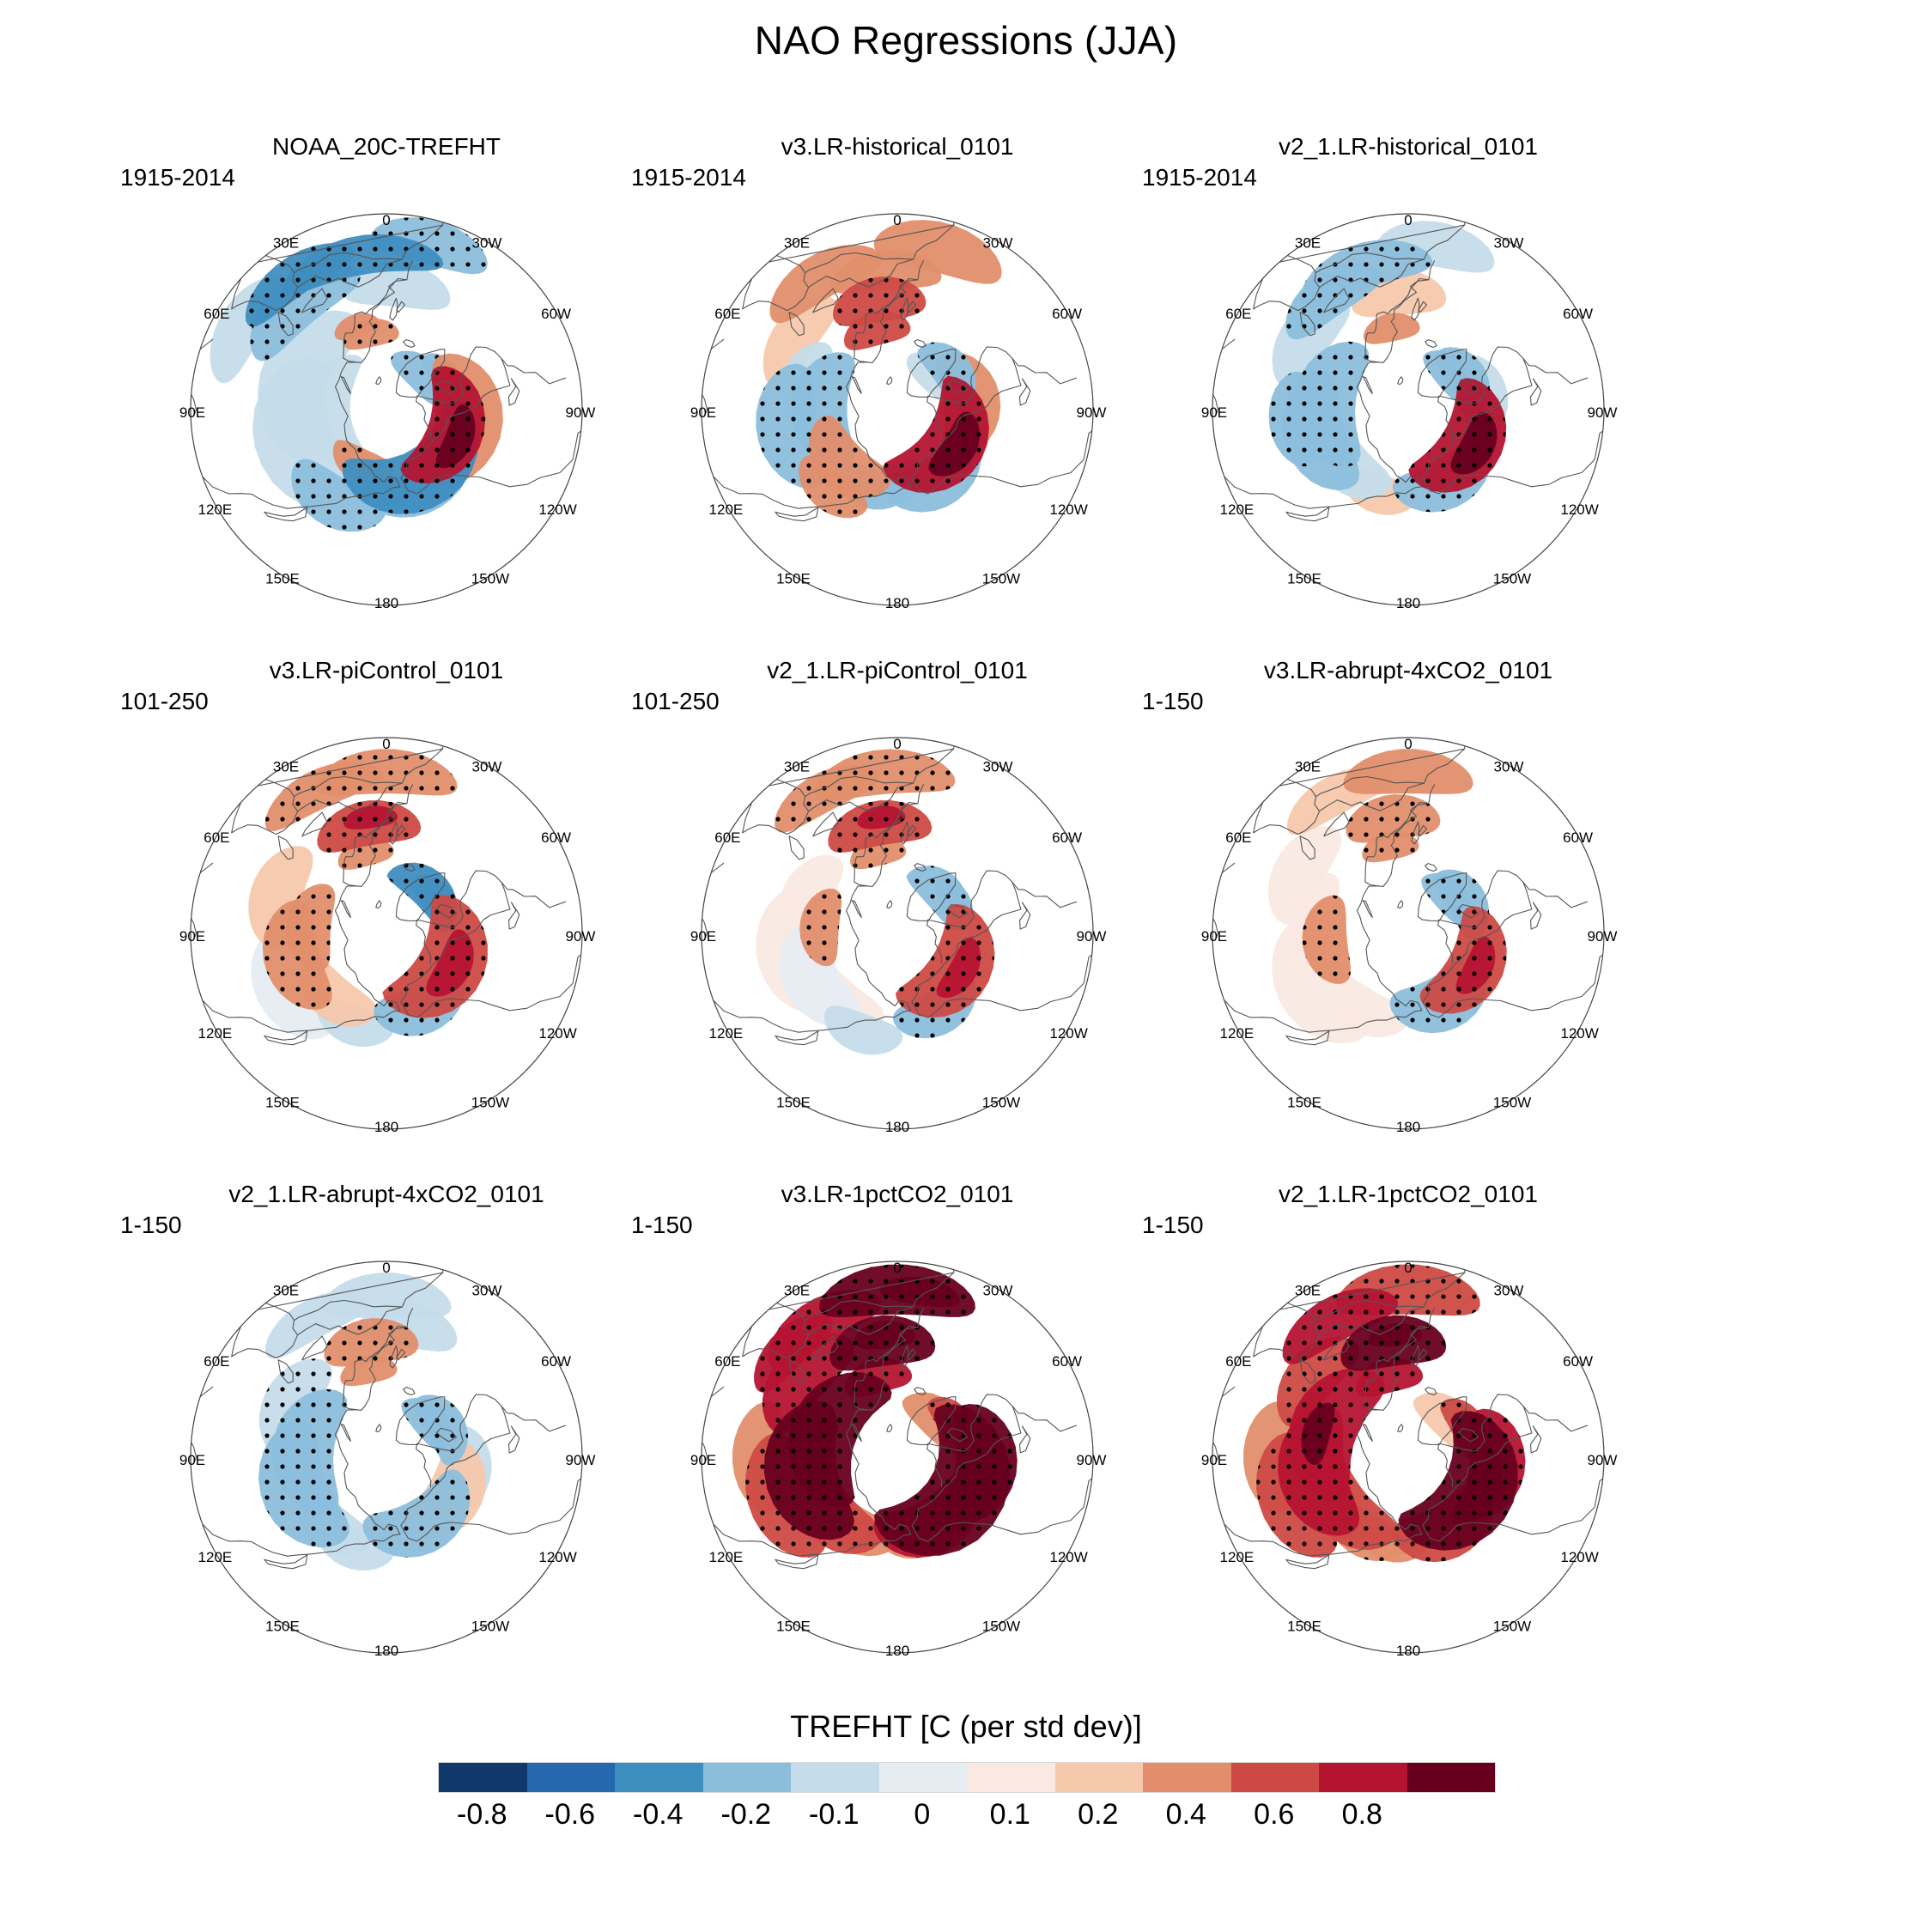 The image size is (1932, 1932). Describe the element at coordinates (1098, 1814) in the screenshot. I see `colorbar-tick: 0.2` at that location.